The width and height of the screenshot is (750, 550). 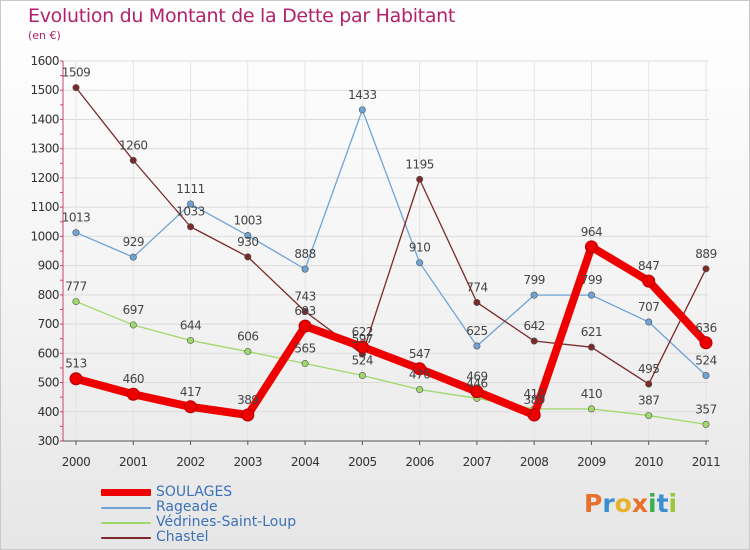 What do you see at coordinates (44, 178) in the screenshot?
I see `y-tick-label: 1200` at bounding box center [44, 178].